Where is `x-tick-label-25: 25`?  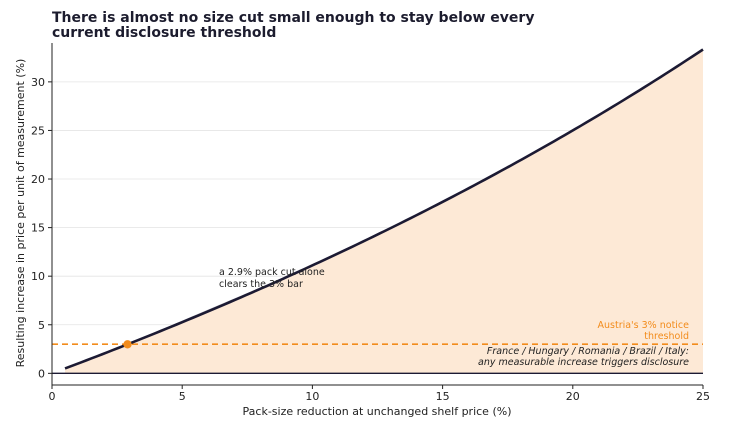
x-tick-label-25: 25 is located at coordinates (703, 396).